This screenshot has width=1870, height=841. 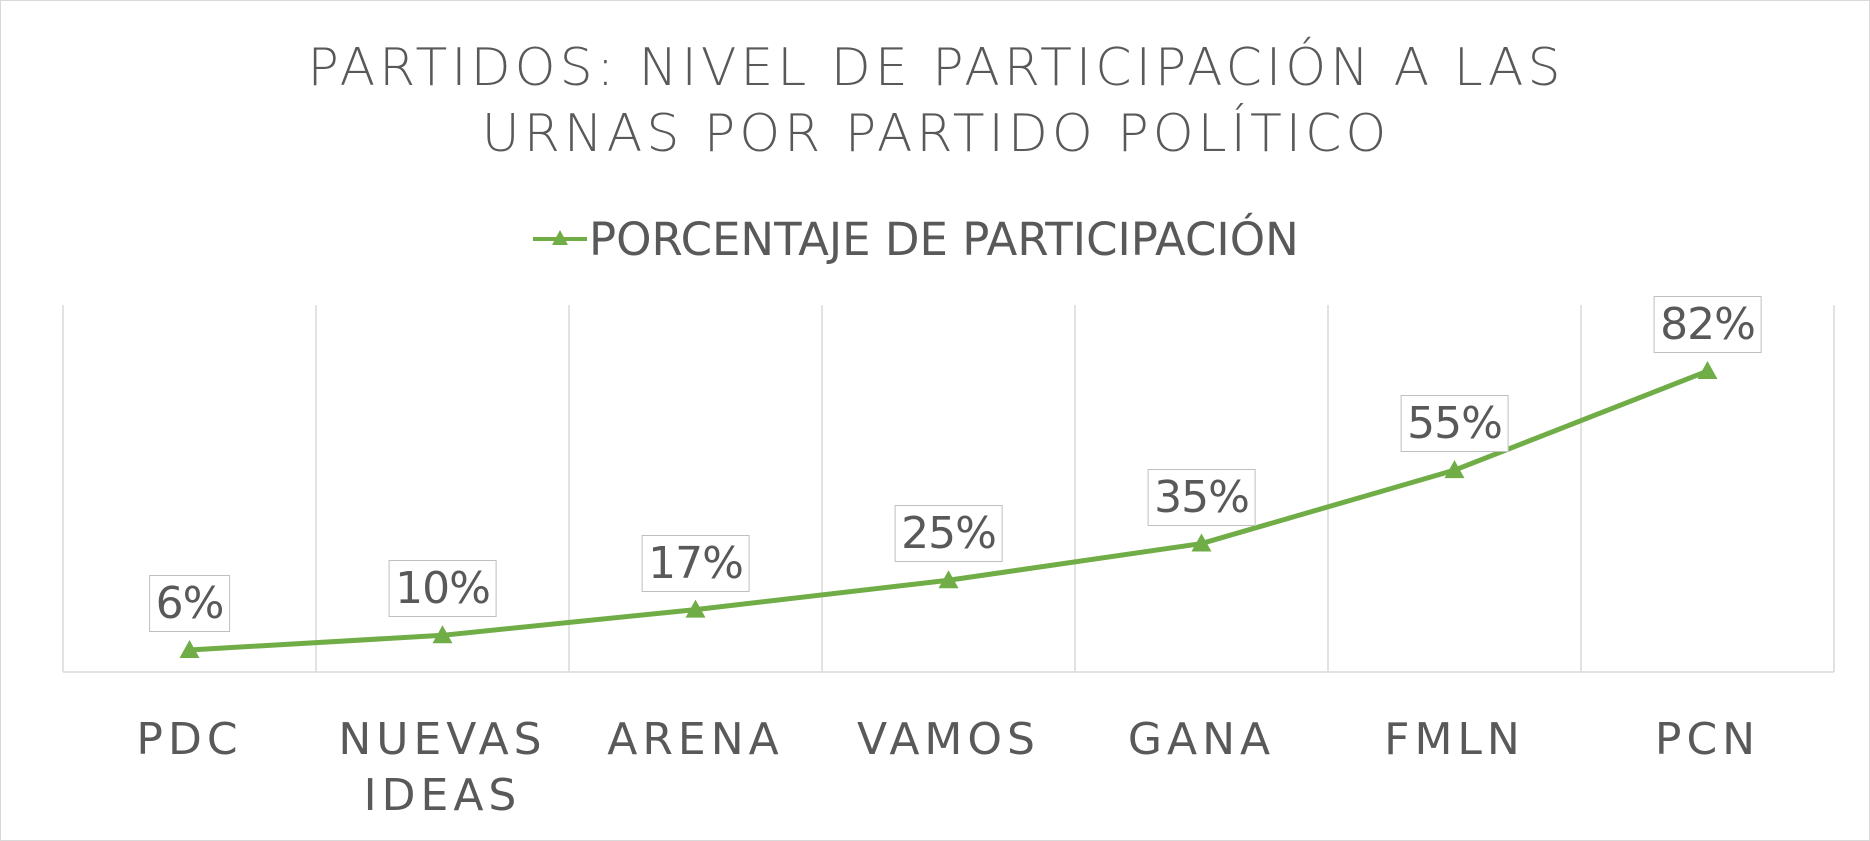 I want to click on data-label: 10%, so click(x=442, y=589).